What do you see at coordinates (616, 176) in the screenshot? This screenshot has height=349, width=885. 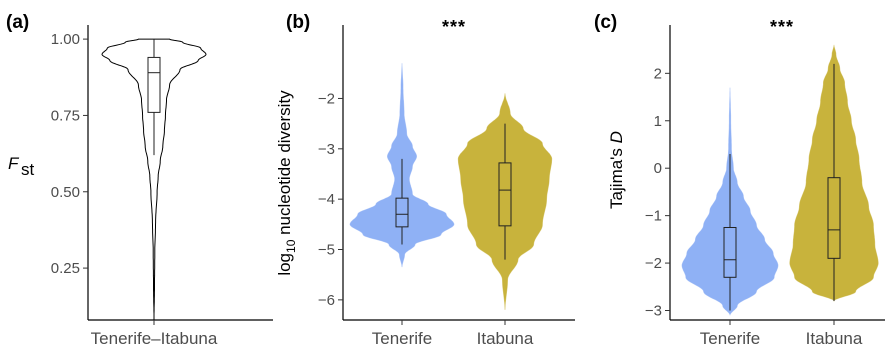 I see `panel-c-ylabel-main: Tajima's` at bounding box center [616, 176].